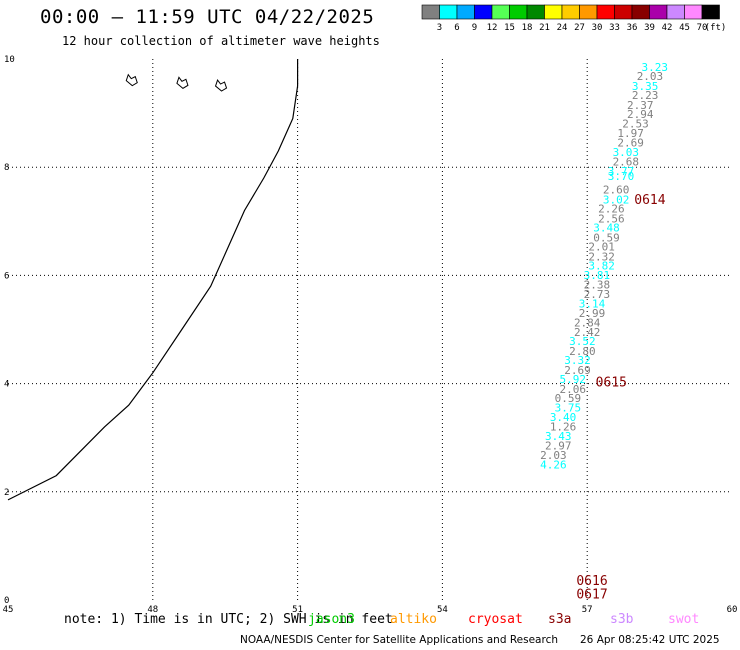 This screenshot has height=650, width=740. Describe the element at coordinates (732, 610) in the screenshot. I see `x-tick-label: 60` at that location.